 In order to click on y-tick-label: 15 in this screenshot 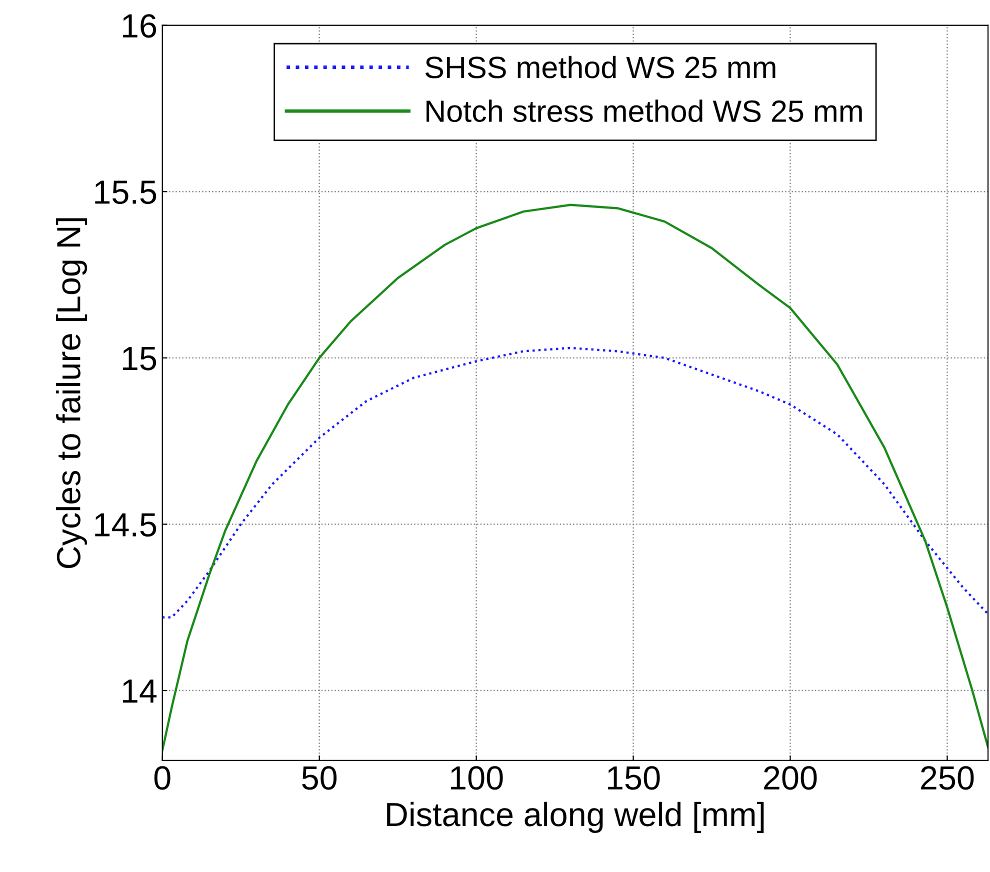, I will do `click(139, 358)`.